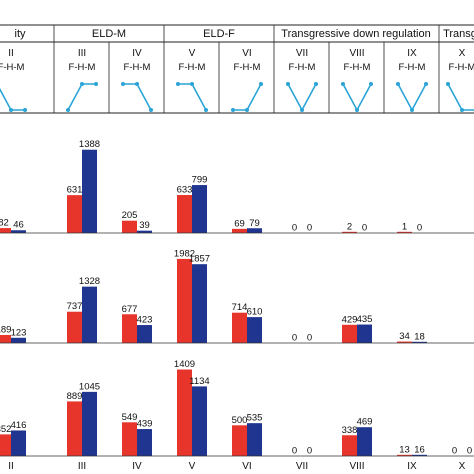  What do you see at coordinates (412, 53) in the screenshot?
I see `class-header-label: IX` at bounding box center [412, 53].